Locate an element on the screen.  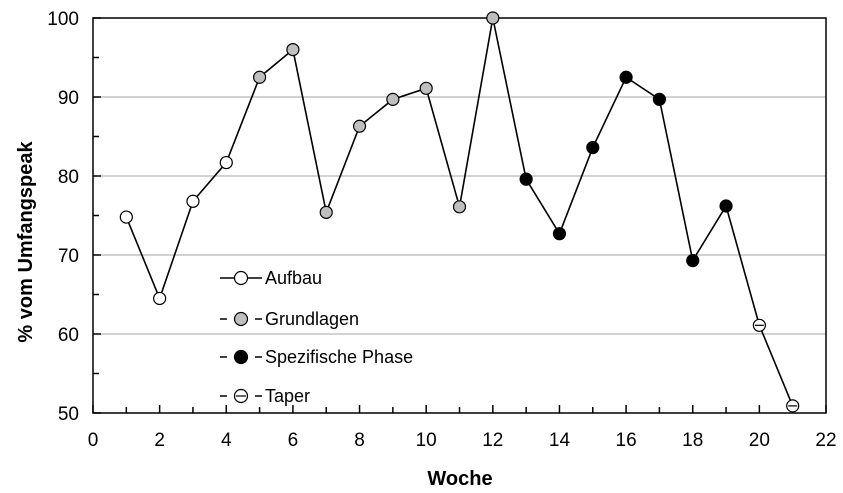
legend-item: Aufbau is located at coordinates (271, 278).